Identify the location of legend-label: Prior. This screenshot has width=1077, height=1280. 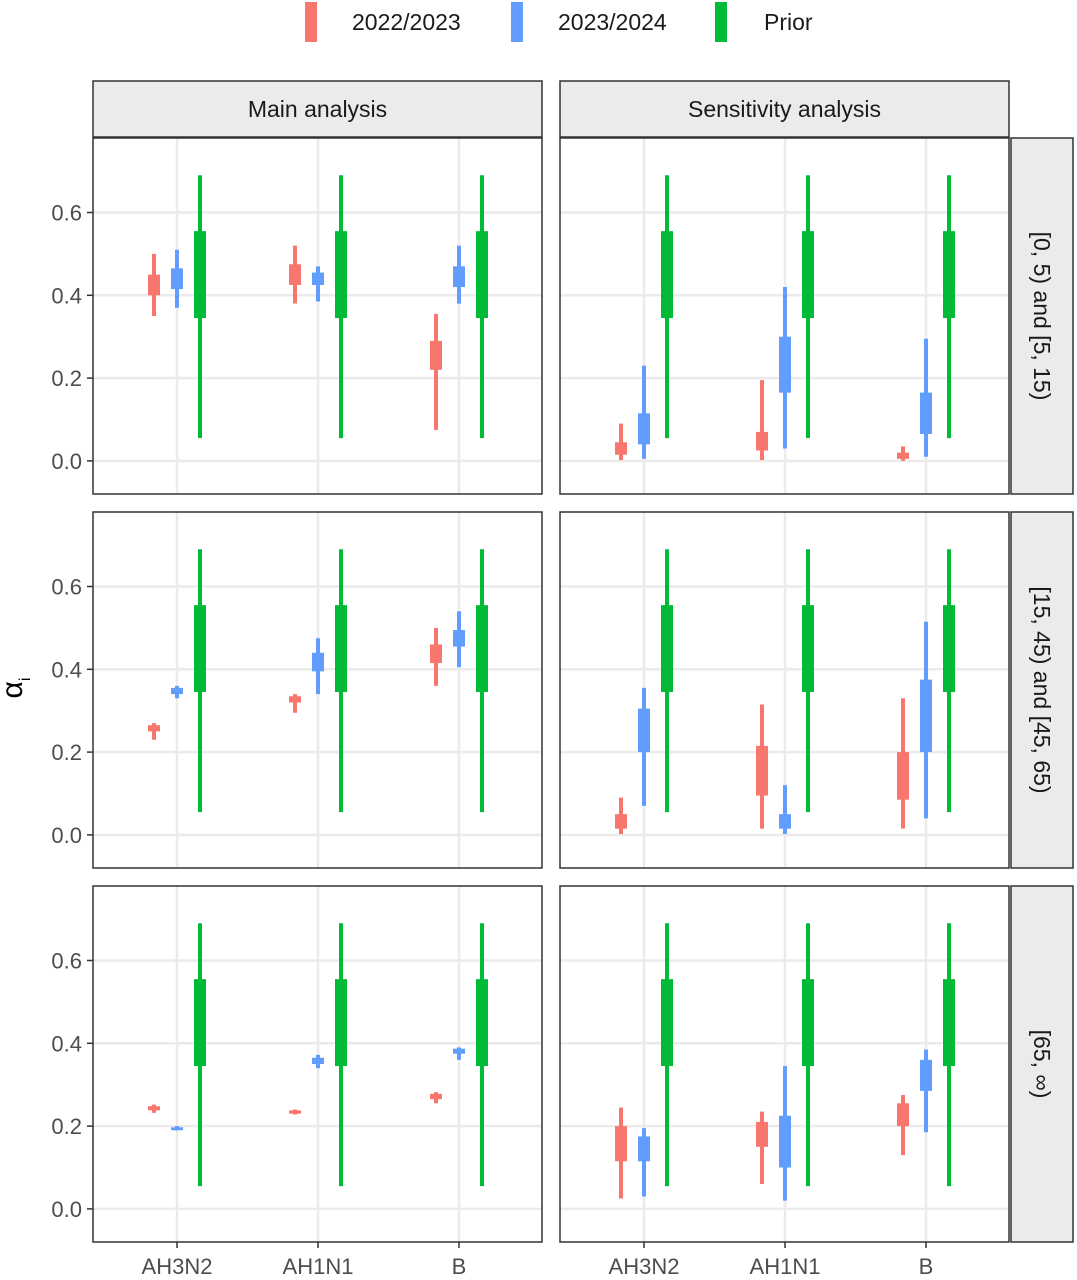
(788, 22).